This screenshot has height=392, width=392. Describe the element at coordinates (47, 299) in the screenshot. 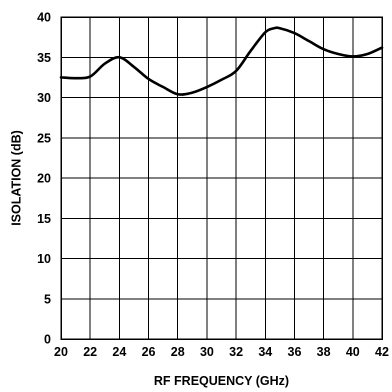

I see `y-tick-label: 5` at that location.